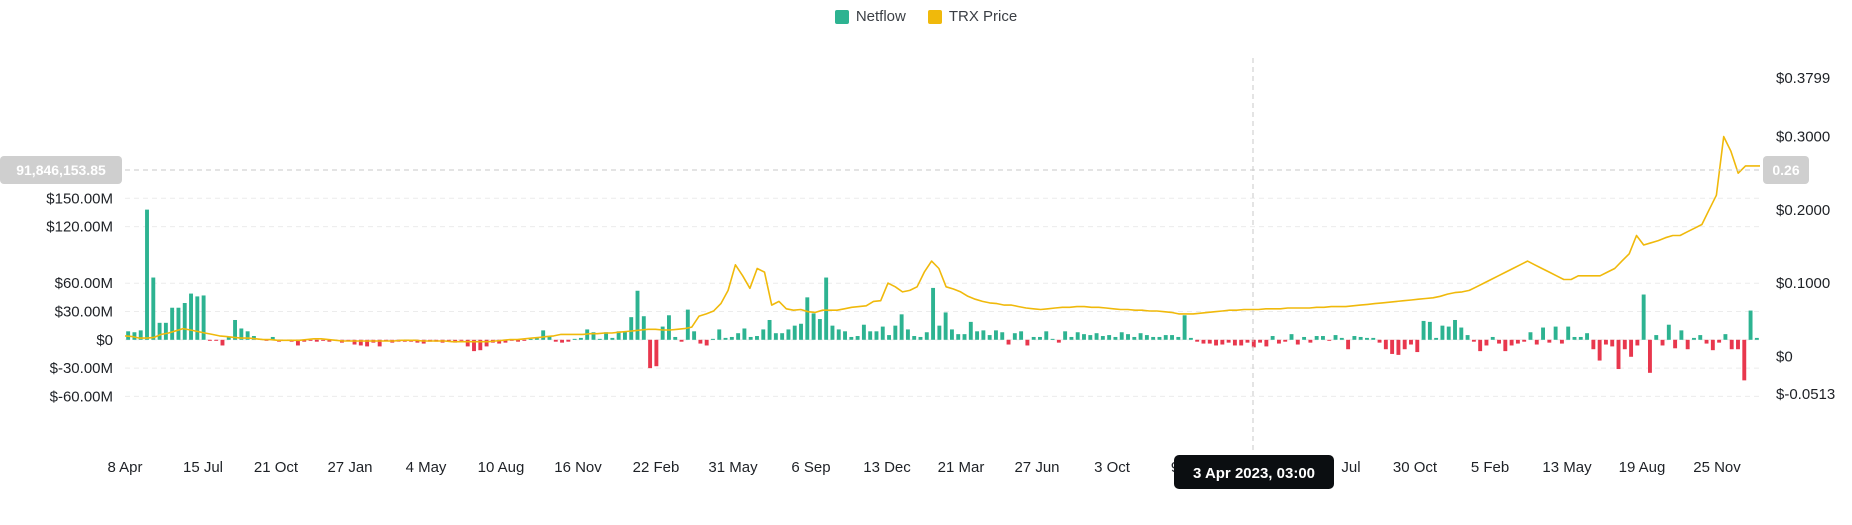  What do you see at coordinates (972, 16) in the screenshot?
I see `legend-item-trx-price: TRX Price` at bounding box center [972, 16].